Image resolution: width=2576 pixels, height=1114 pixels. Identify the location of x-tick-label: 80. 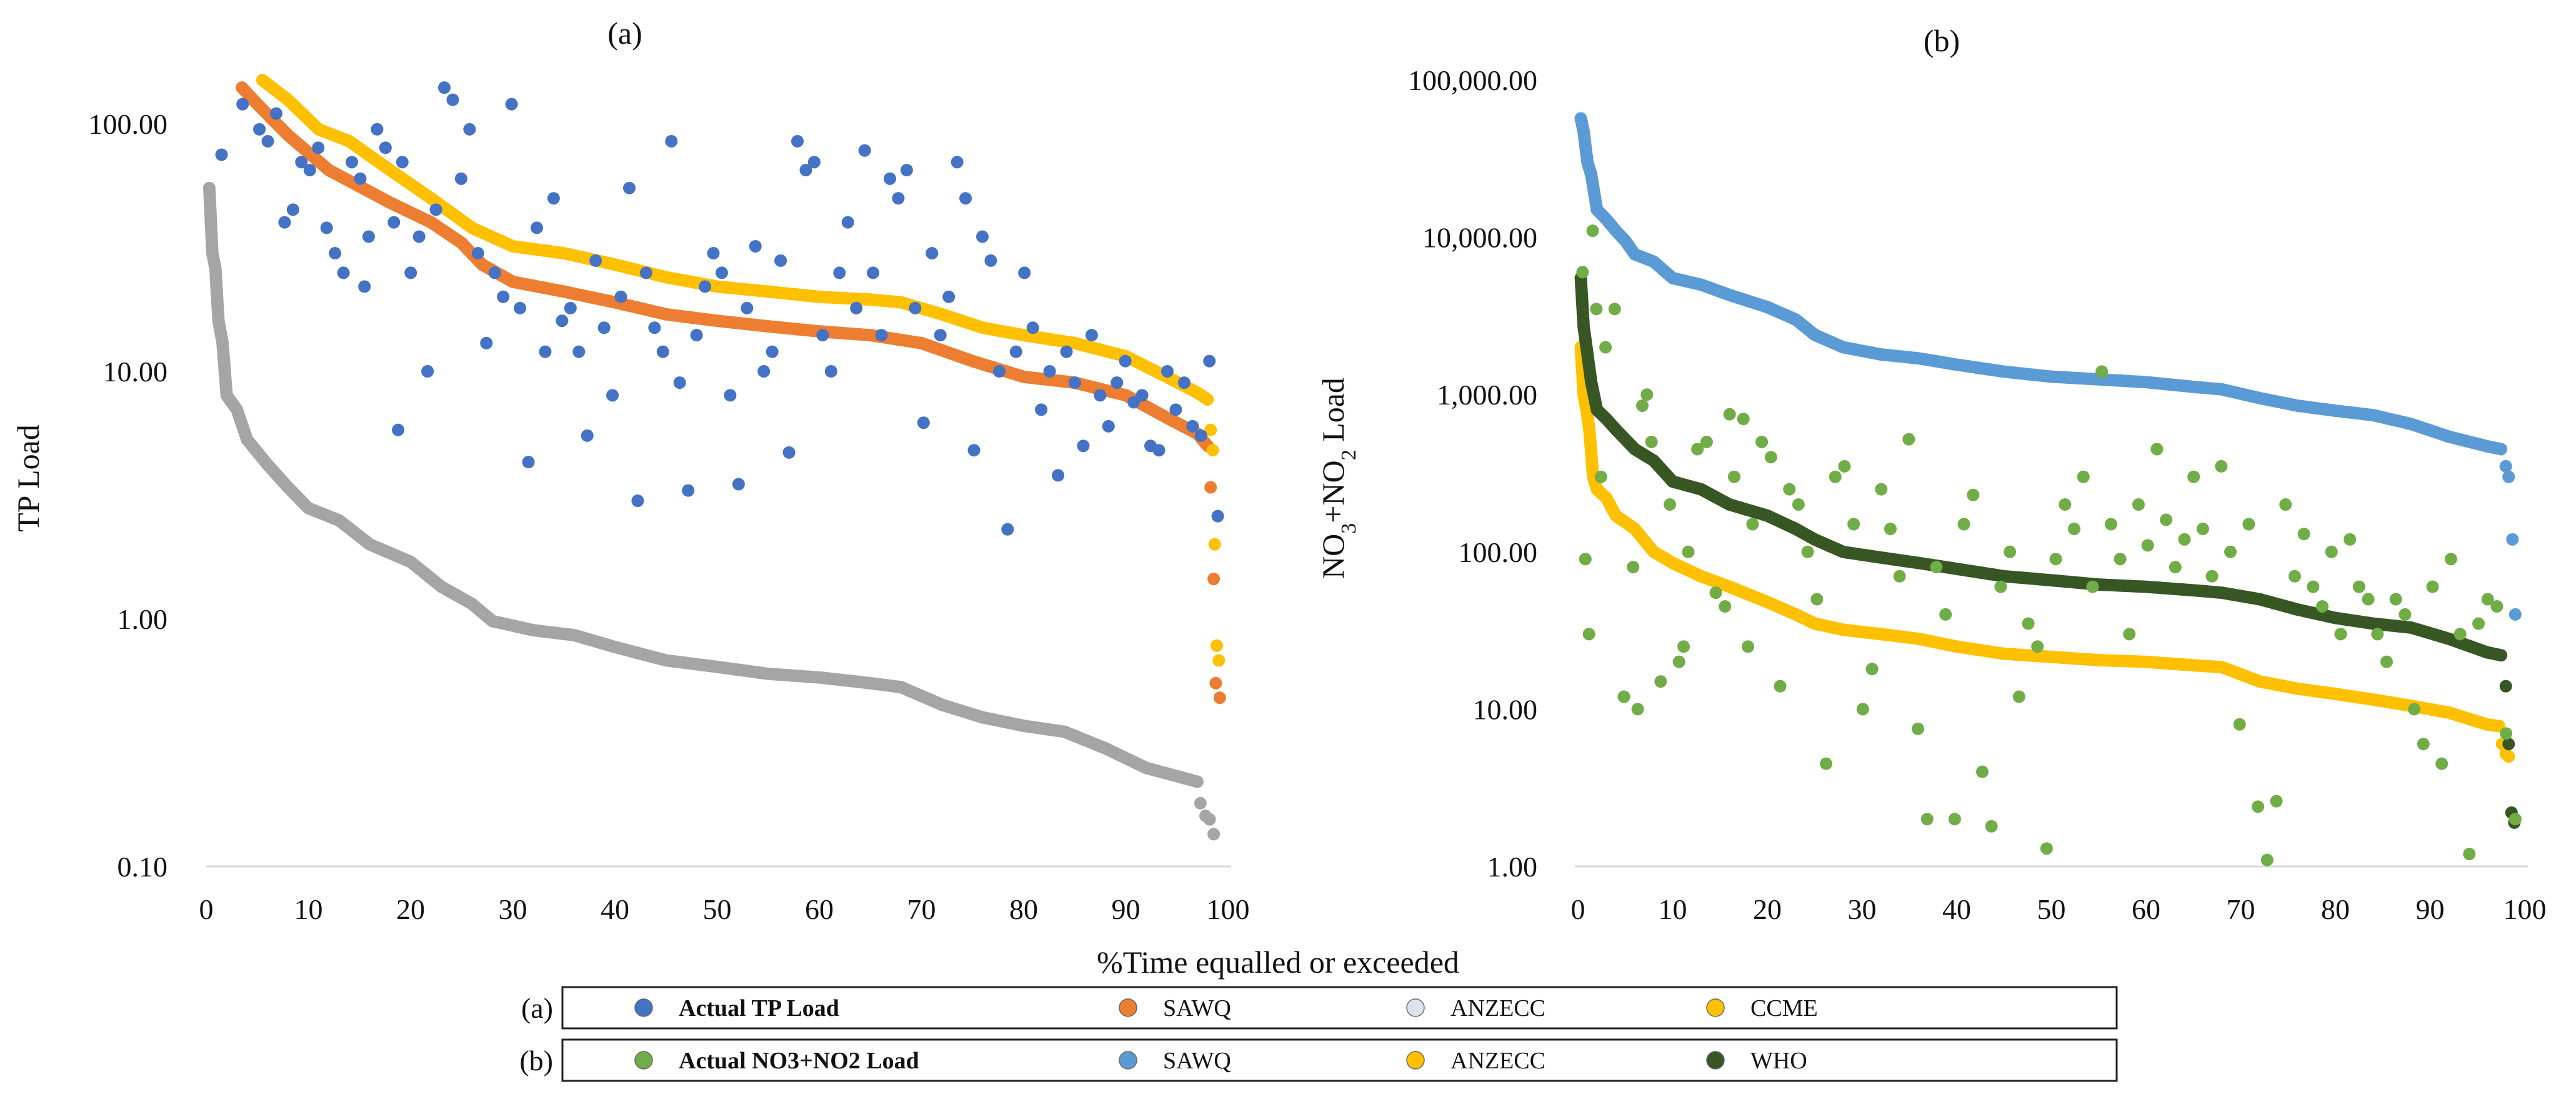
(1023, 909).